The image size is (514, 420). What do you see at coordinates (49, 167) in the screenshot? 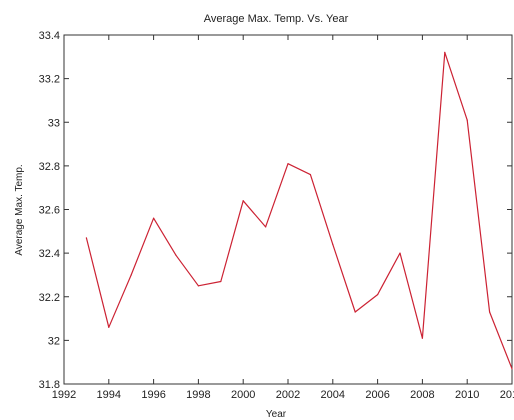
I see `y-tick-label: 32.8` at bounding box center [49, 167].